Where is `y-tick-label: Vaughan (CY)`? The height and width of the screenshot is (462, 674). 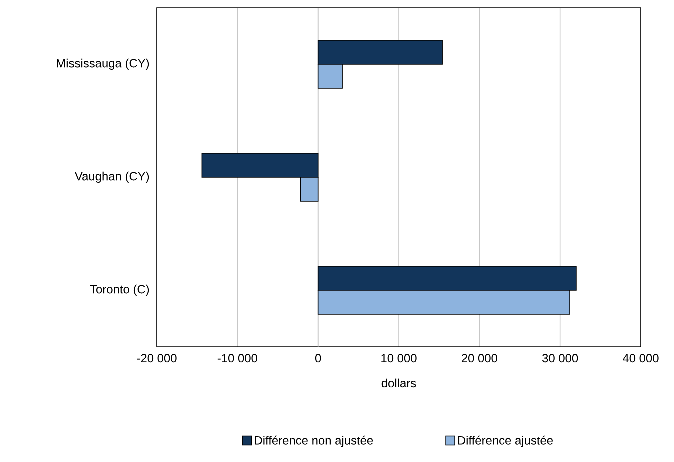
y-tick-label: Vaughan (CY) is located at coordinates (112, 178).